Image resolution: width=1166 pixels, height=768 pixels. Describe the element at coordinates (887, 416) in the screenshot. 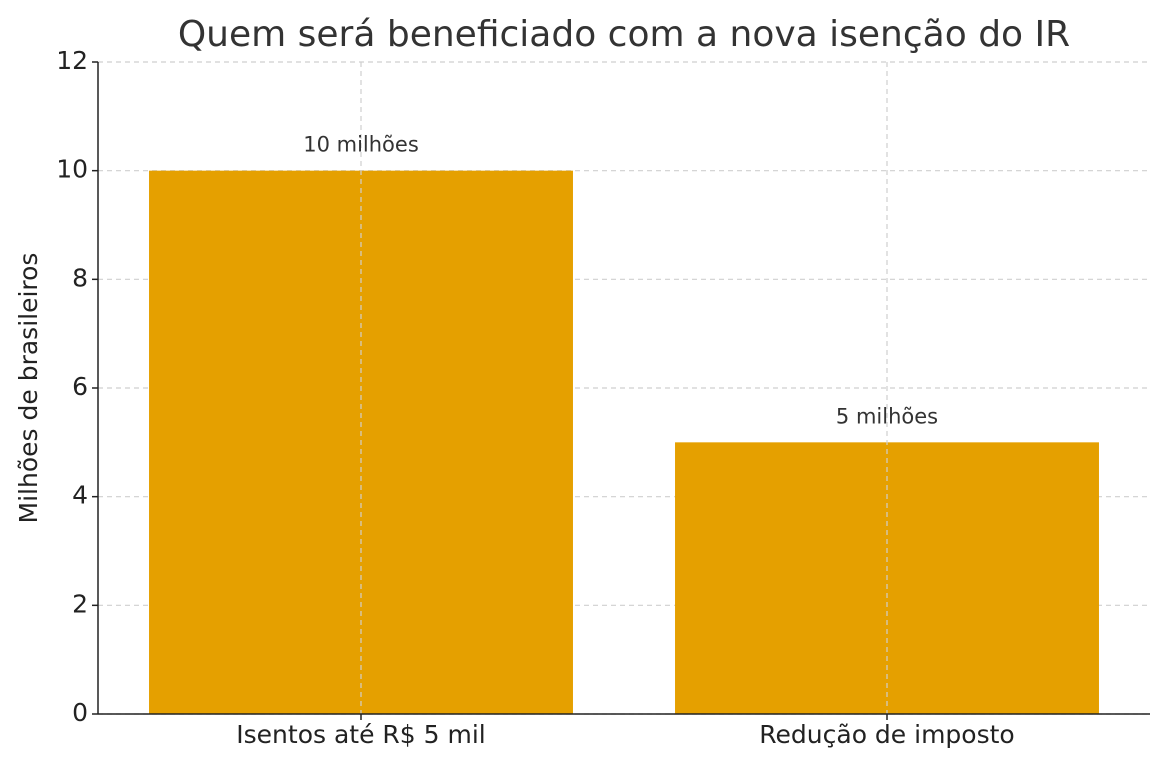

I see `value-label: 5 milhões` at that location.